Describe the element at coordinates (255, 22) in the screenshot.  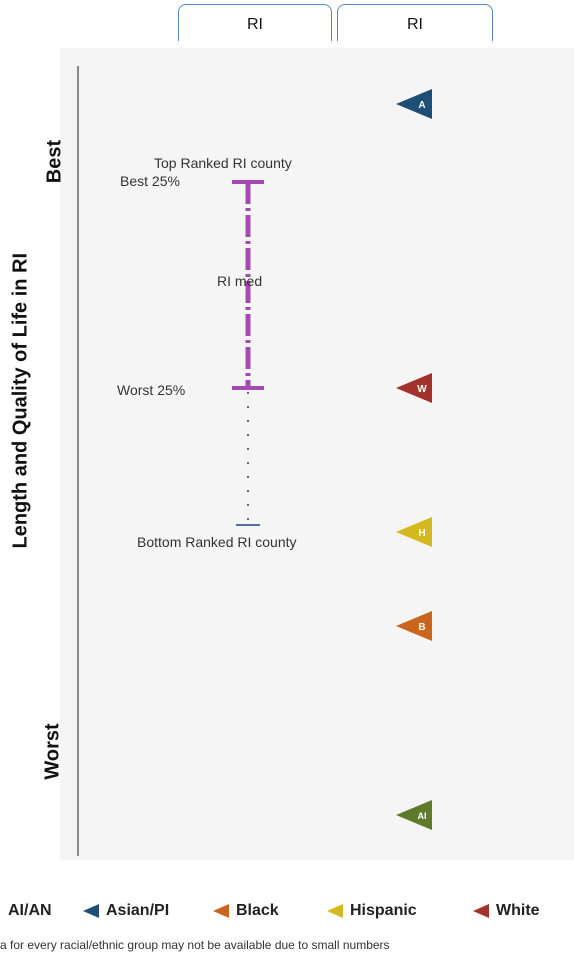
I see `column-header-tab-1: RI` at that location.